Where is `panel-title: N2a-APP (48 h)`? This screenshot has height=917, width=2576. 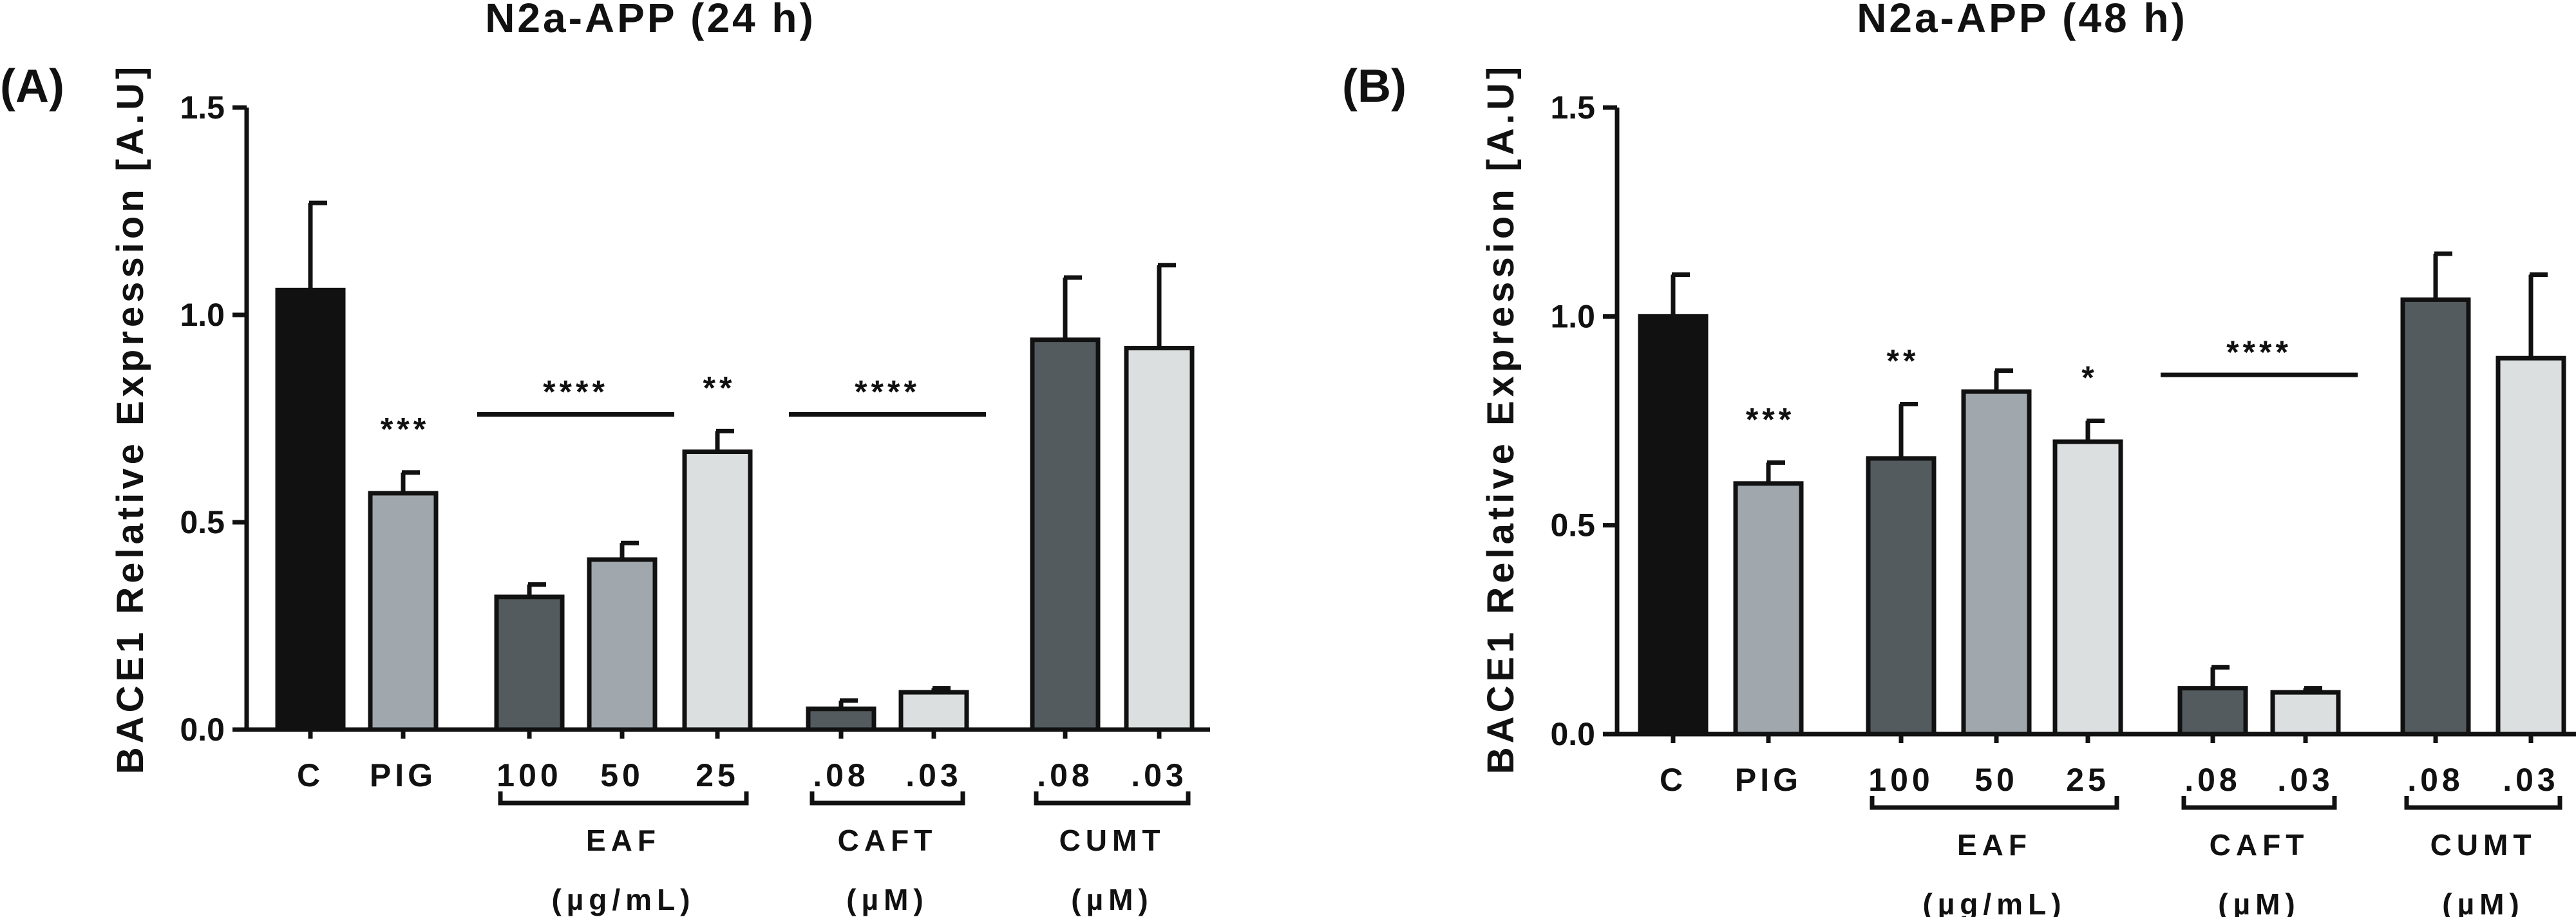 panel-title: N2a-APP (48 h) is located at coordinates (2022, 20).